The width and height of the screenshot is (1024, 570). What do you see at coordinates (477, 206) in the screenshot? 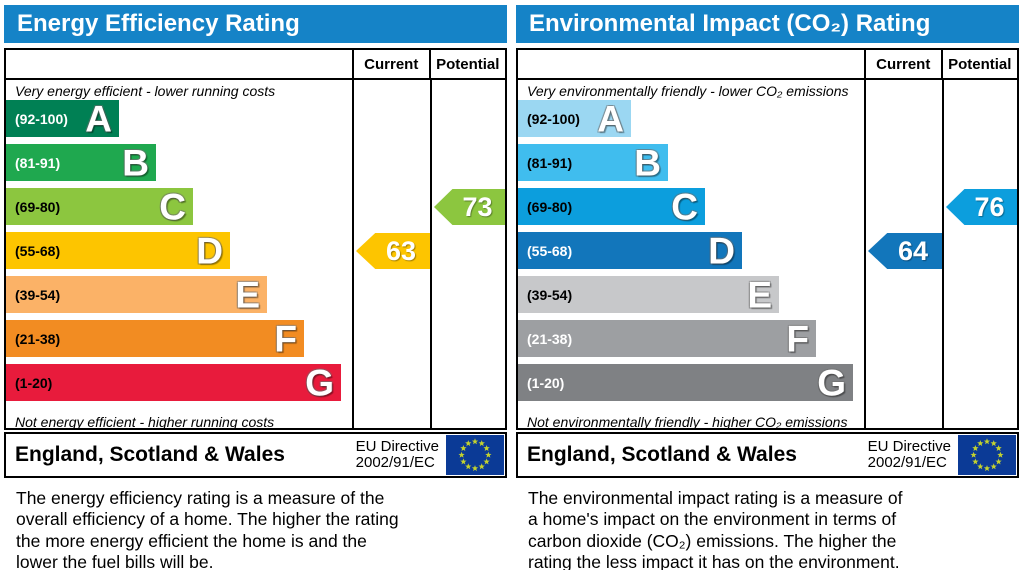
I see `potential-rating-value: 73` at bounding box center [477, 206].